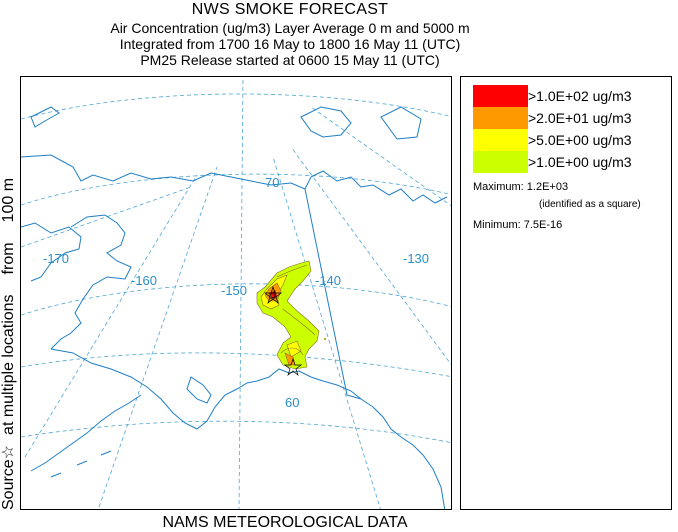  I want to click on coast-west-alaska, so click(91, 282).